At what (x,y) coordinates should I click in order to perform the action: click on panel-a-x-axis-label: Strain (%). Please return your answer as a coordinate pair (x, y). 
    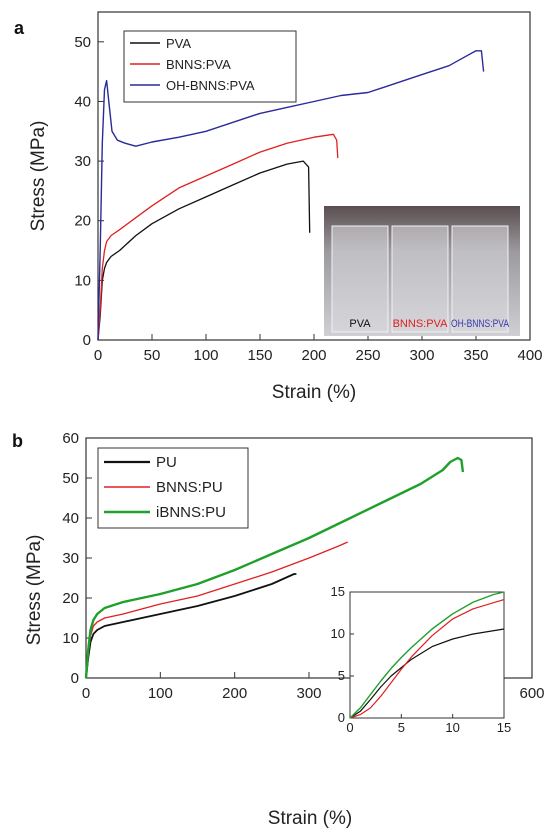
    Looking at the image, I should click on (314, 392).